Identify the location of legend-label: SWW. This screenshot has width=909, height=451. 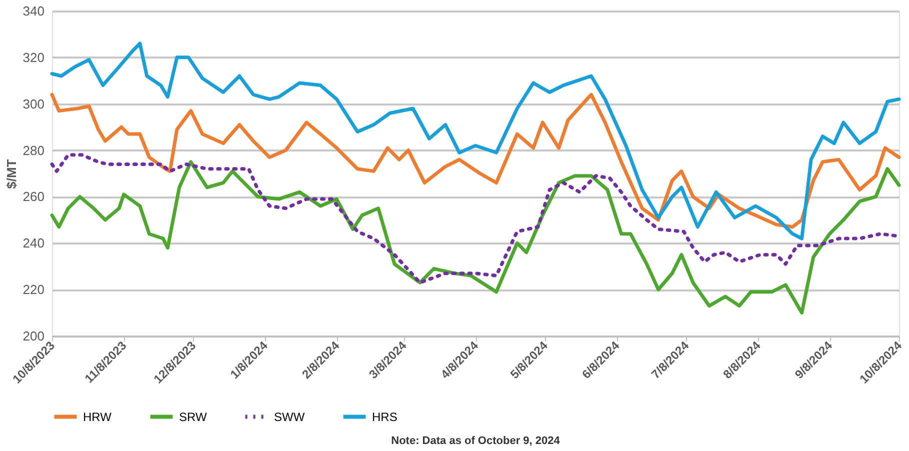
(290, 417).